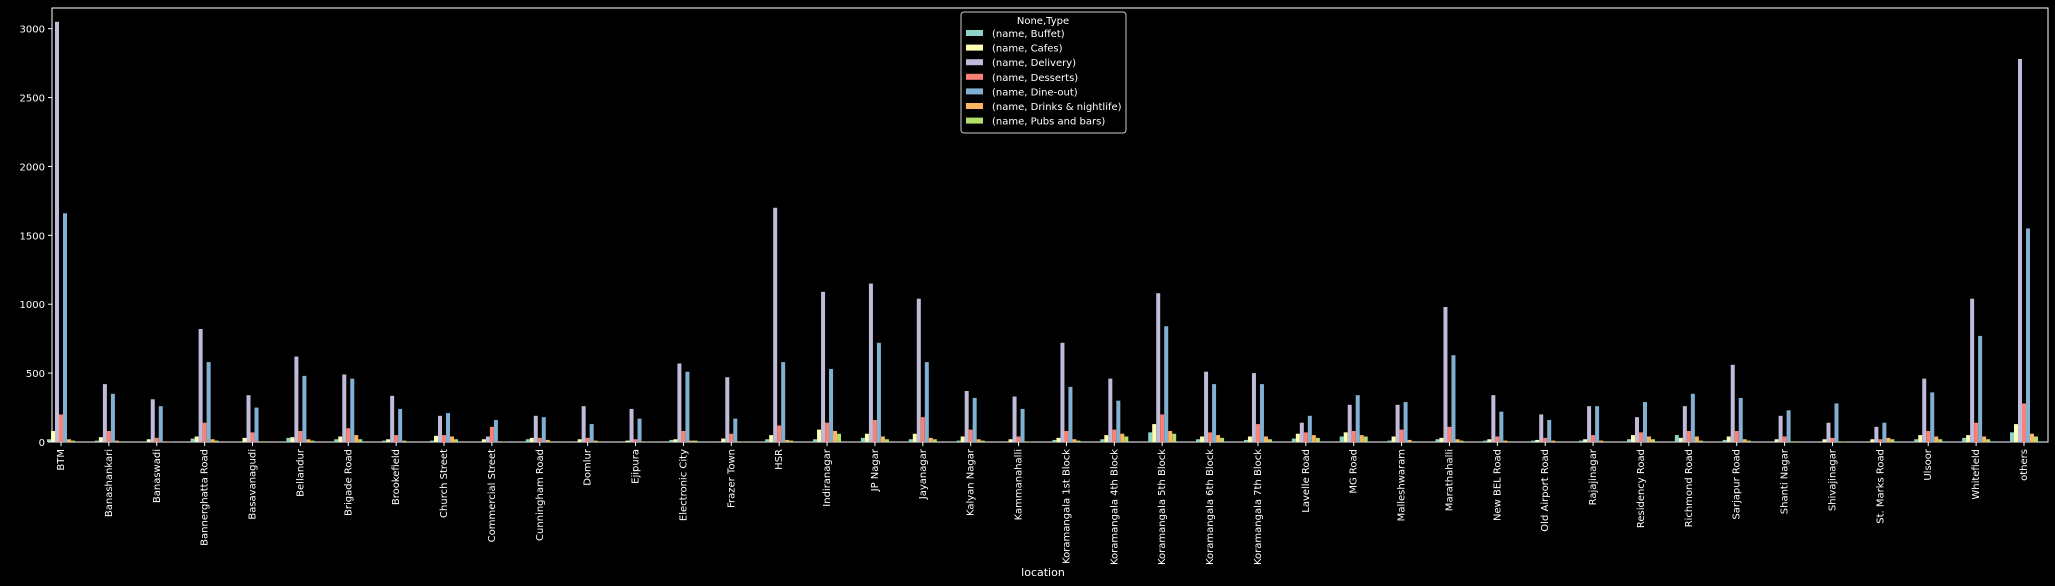 The height and width of the screenshot is (586, 2055). What do you see at coordinates (779, 459) in the screenshot?
I see `x-tick-label: HSR` at bounding box center [779, 459].